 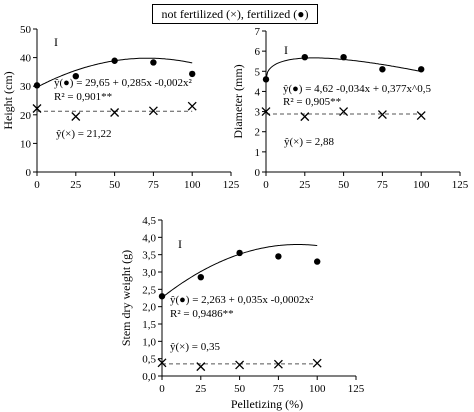 What do you see at coordinates (258, 133) in the screenshot?
I see `y-tick-label: 2` at bounding box center [258, 133].